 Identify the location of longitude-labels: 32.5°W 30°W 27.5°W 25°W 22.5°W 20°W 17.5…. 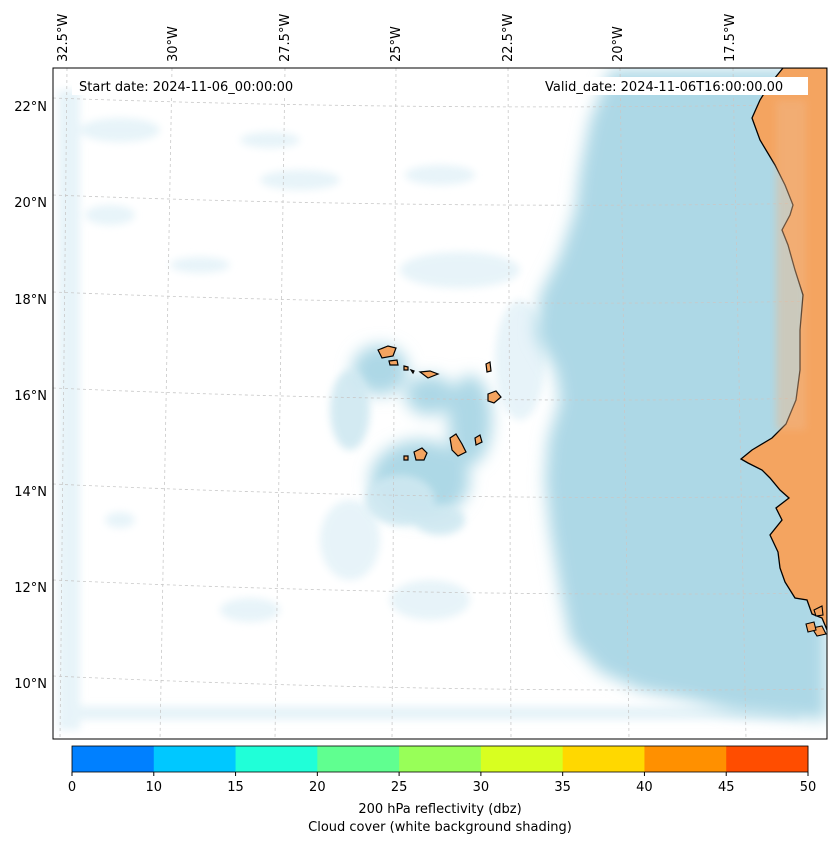
(397, 38).